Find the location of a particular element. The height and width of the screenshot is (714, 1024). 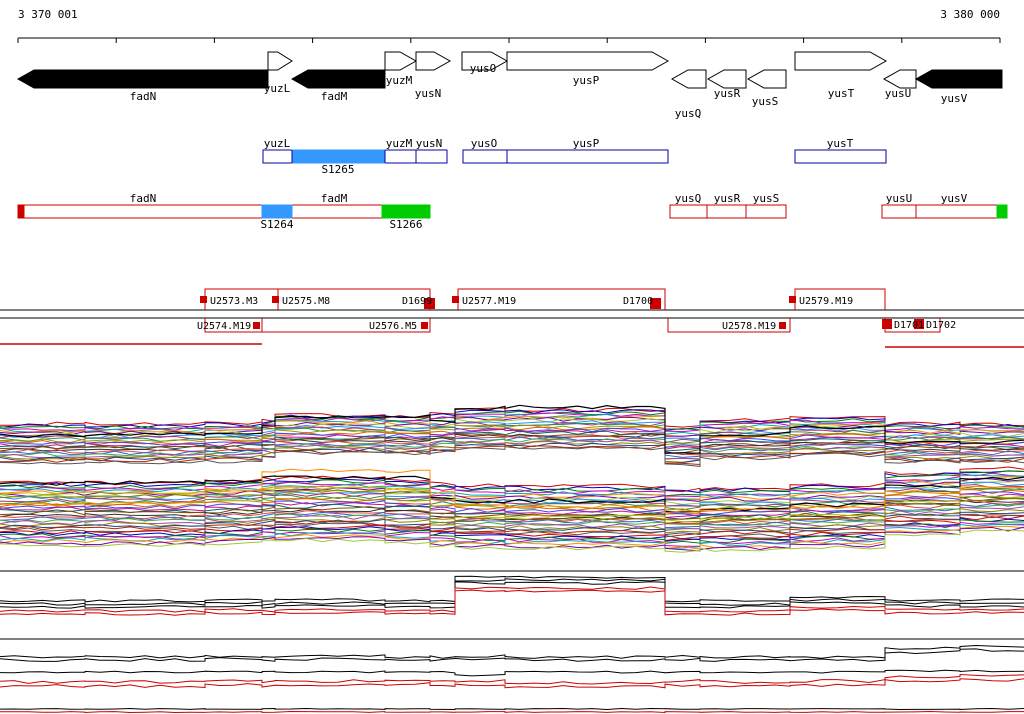

band2-orange is located at coordinates (512, 491).